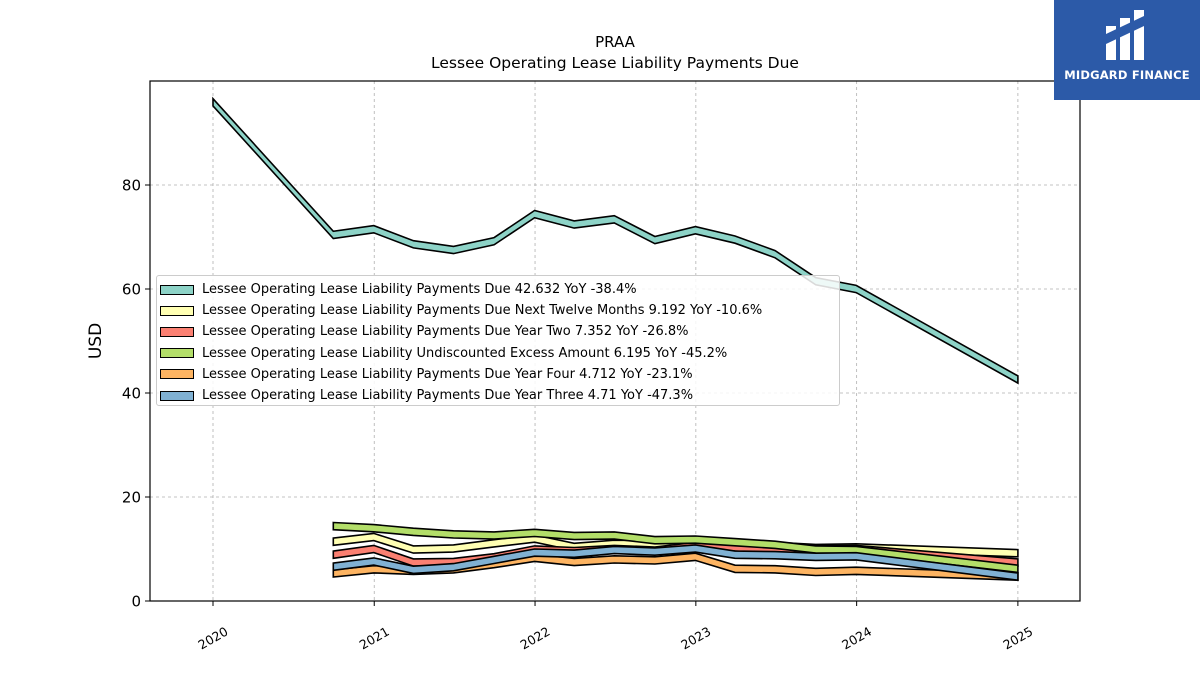 Image resolution: width=1200 pixels, height=675 pixels. What do you see at coordinates (1017, 638) in the screenshot?
I see `x-tick-label: 2025` at bounding box center [1017, 638].